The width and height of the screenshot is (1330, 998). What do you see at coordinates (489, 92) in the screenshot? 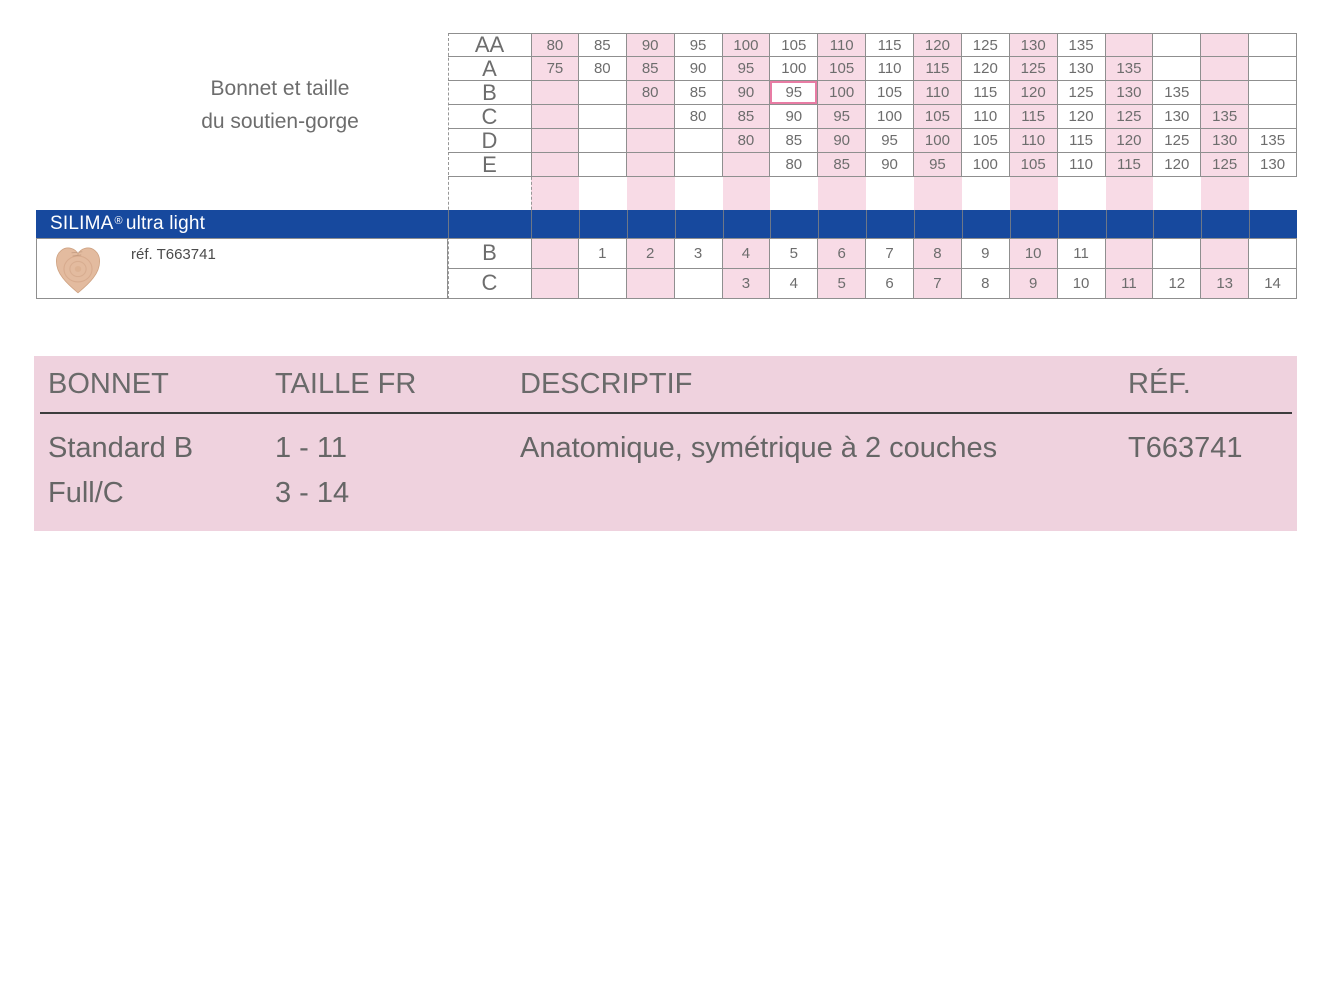
I see `size-row-label: B` at bounding box center [489, 92].